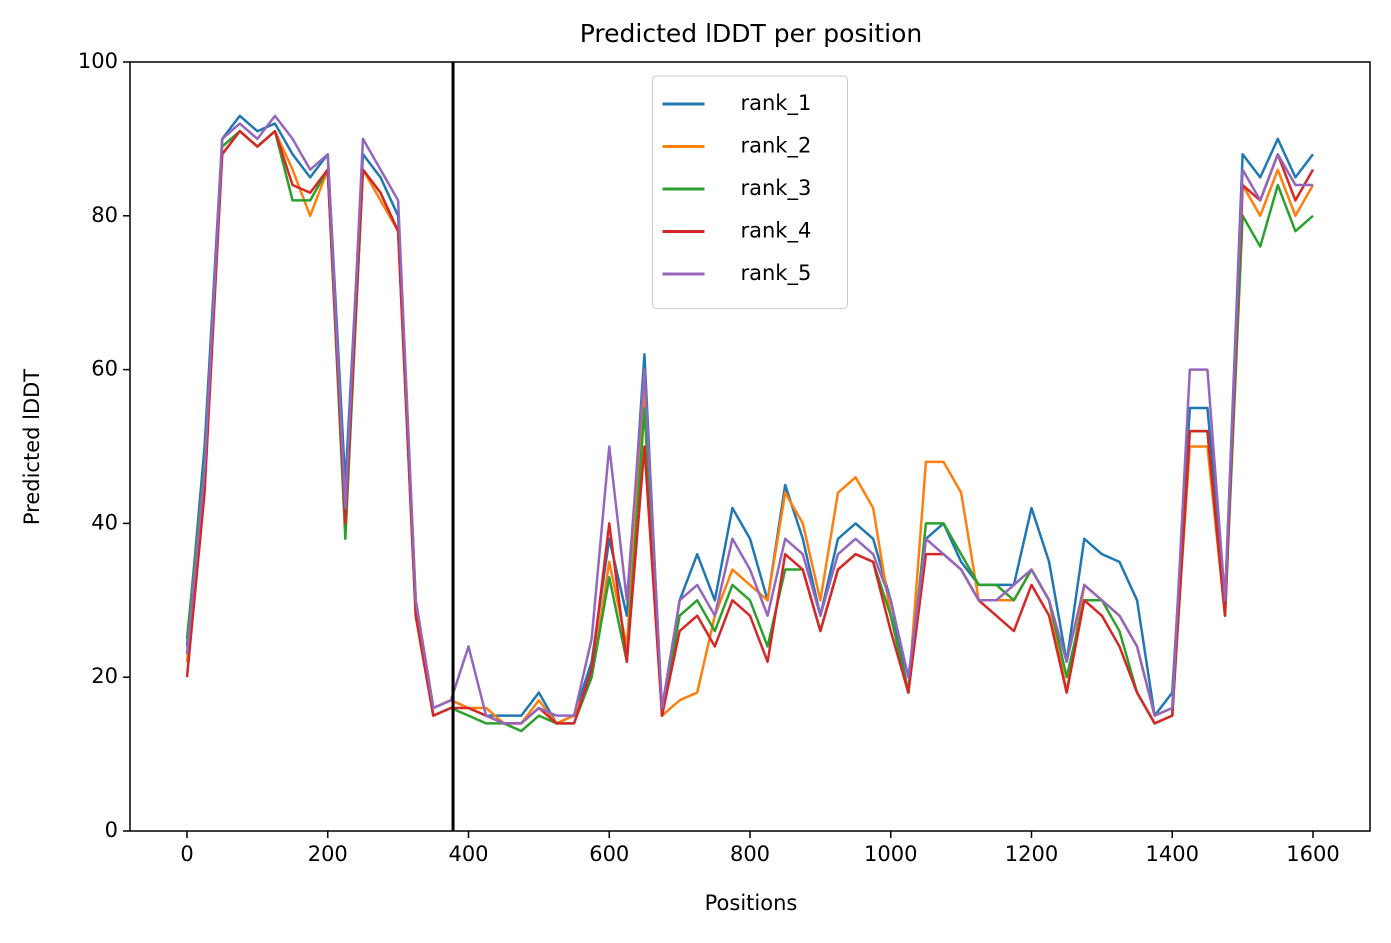 The image size is (1391, 943). What do you see at coordinates (1312, 854) in the screenshot?
I see `x-tick-label: 1600` at bounding box center [1312, 854].